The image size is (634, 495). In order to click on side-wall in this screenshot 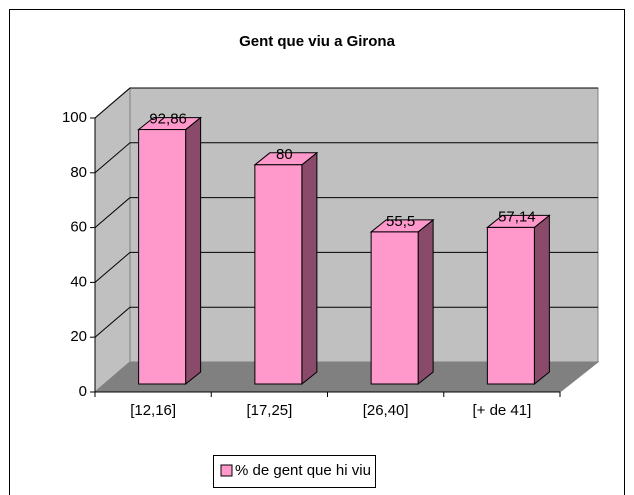, I will do `click(112, 240)`.